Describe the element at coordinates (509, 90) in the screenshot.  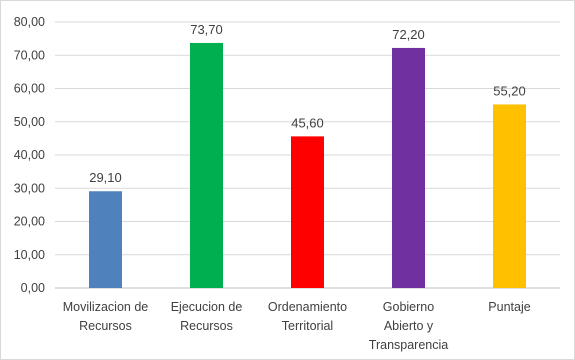
I see `data-label: 55,20` at that location.